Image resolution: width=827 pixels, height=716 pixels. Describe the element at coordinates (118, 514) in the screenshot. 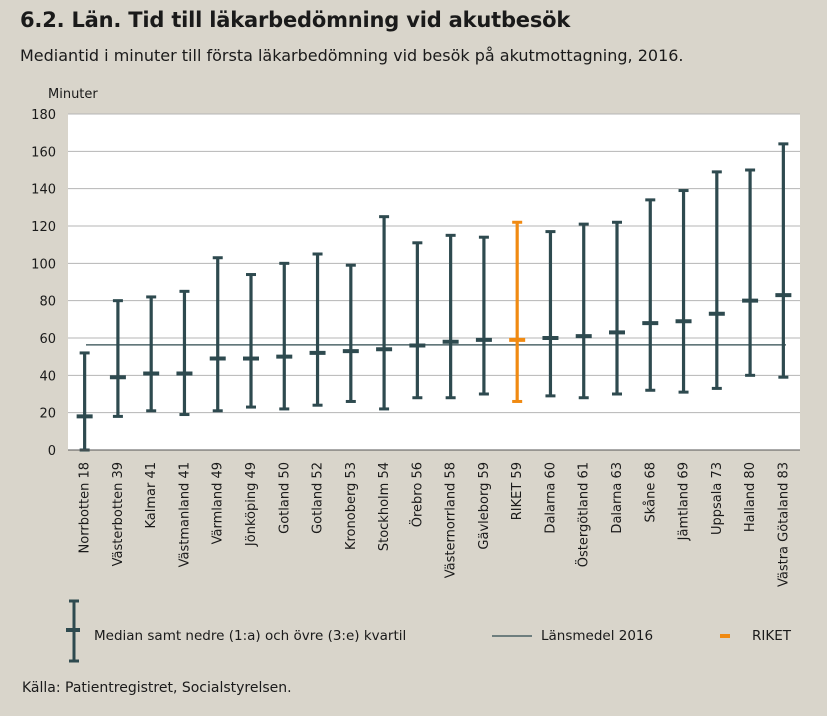

I see `x-tick-label: Västerbotten 39` at that location.